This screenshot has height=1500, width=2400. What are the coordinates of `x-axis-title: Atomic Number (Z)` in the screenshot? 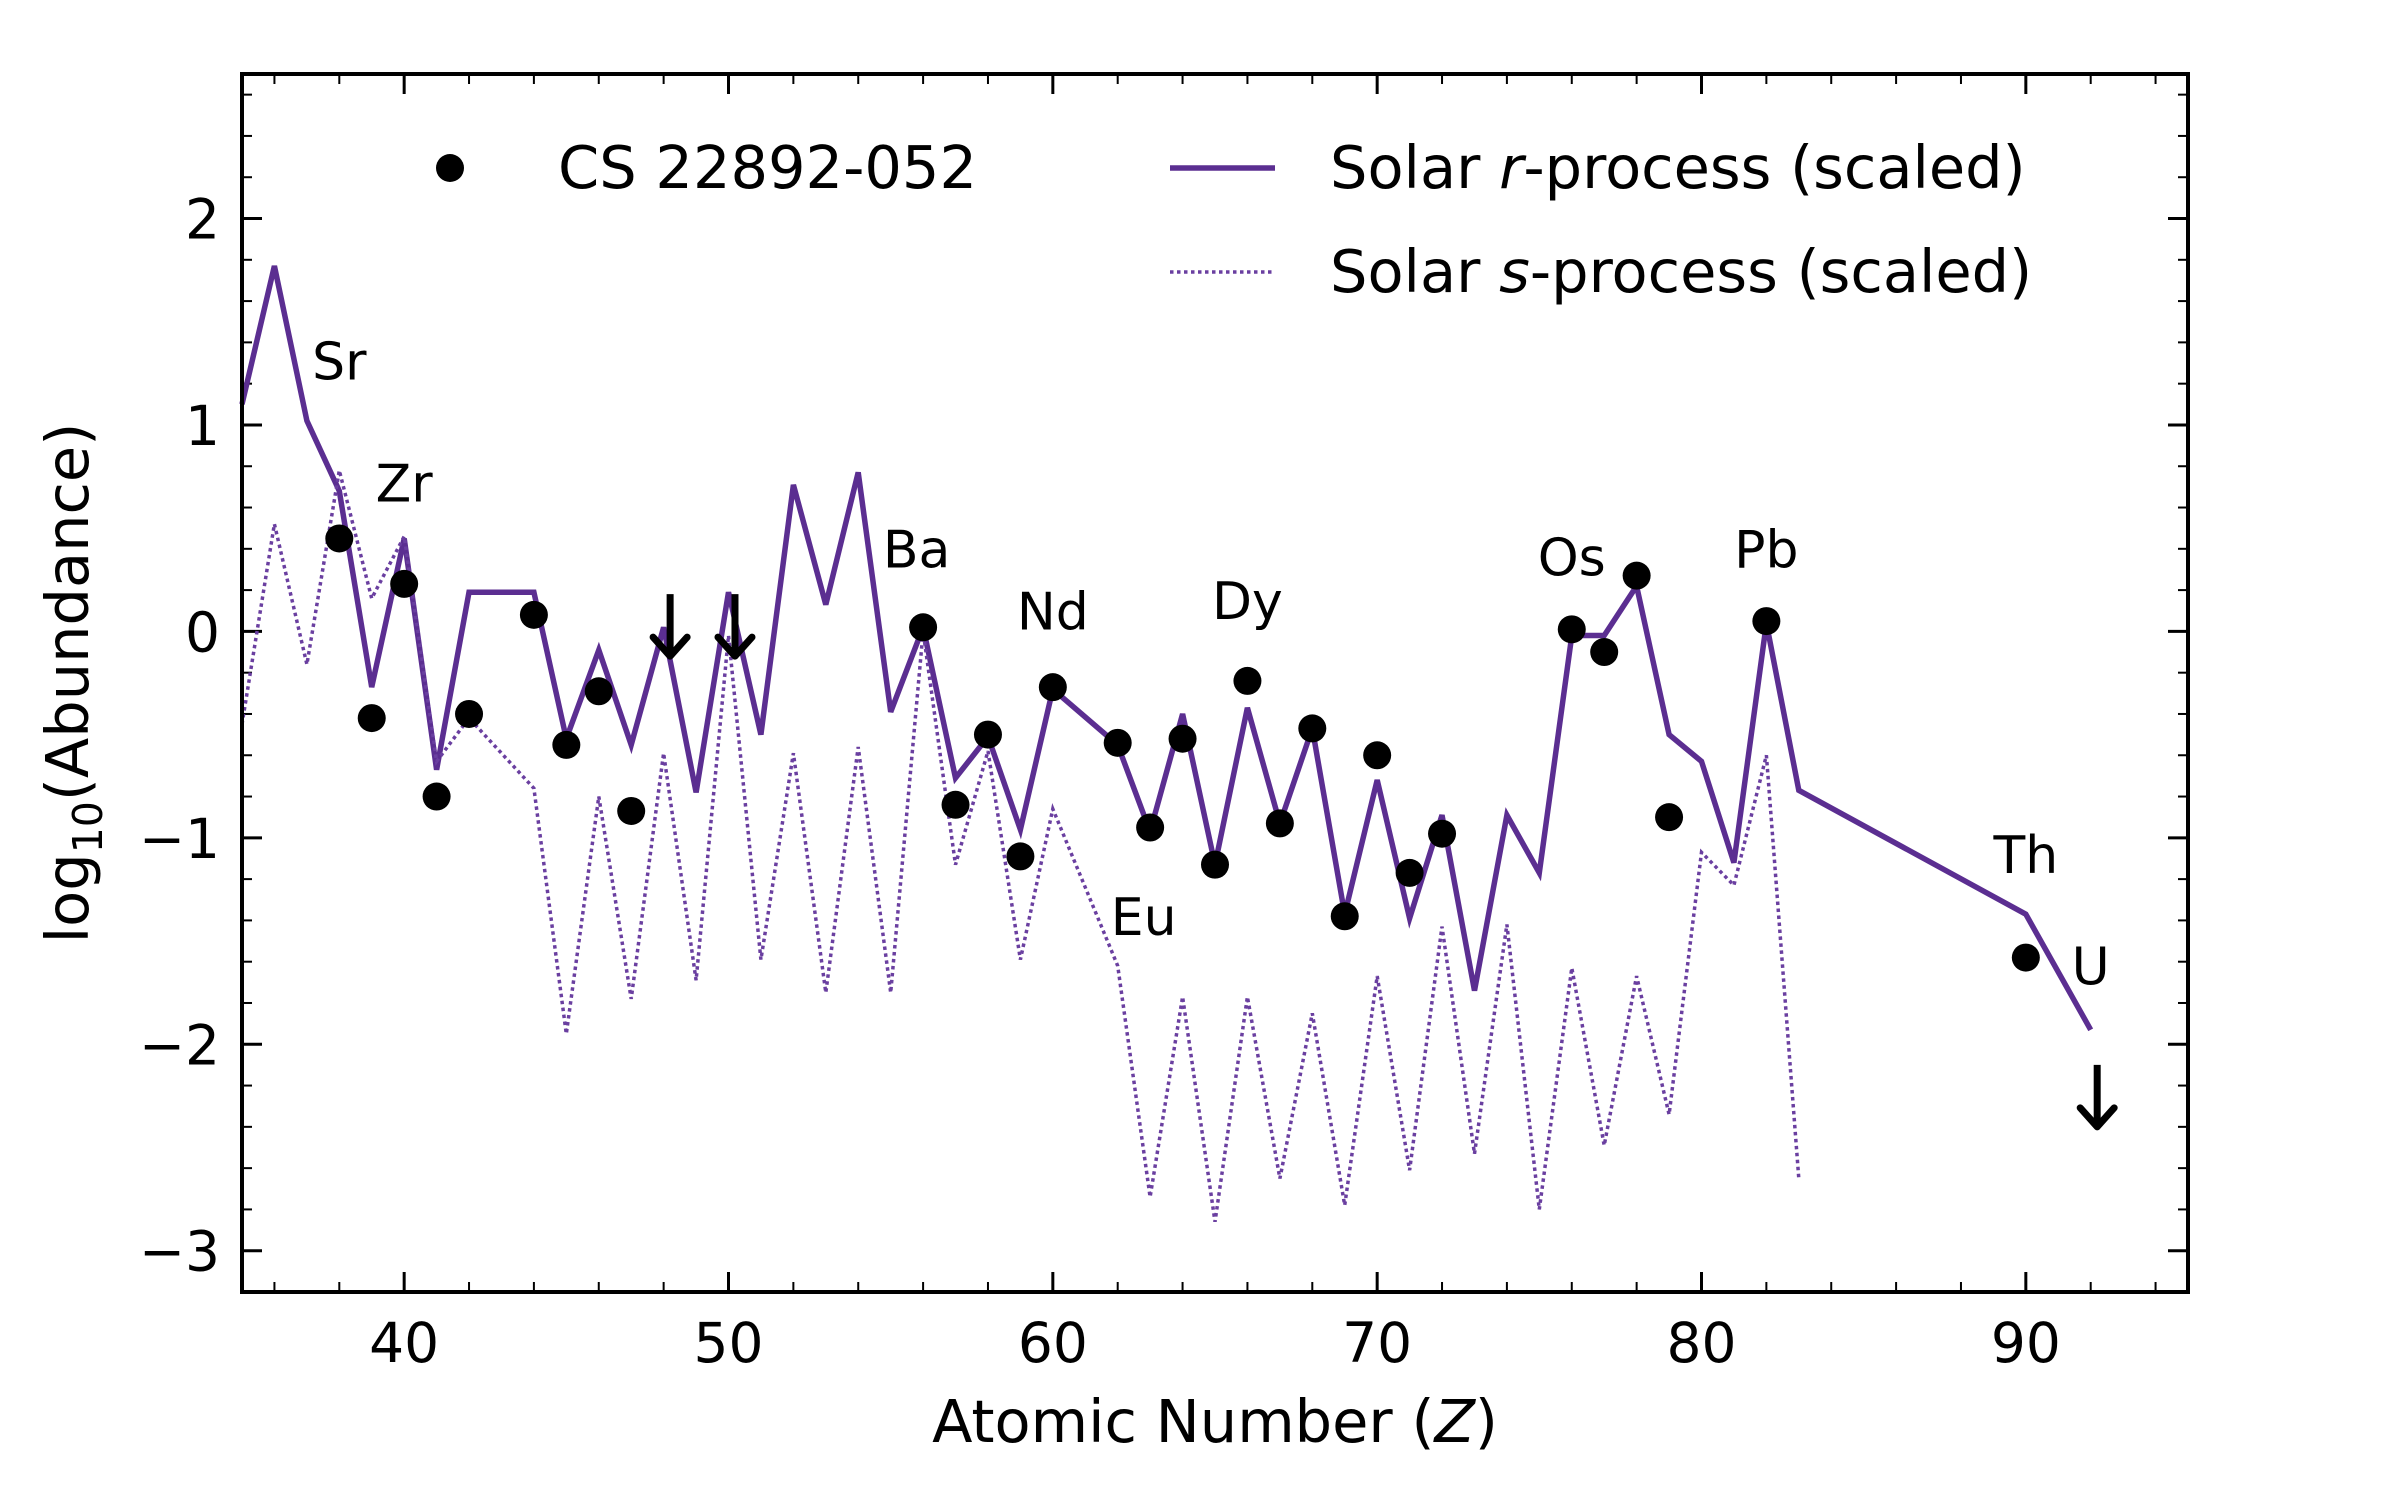 It's located at (1215, 1421).